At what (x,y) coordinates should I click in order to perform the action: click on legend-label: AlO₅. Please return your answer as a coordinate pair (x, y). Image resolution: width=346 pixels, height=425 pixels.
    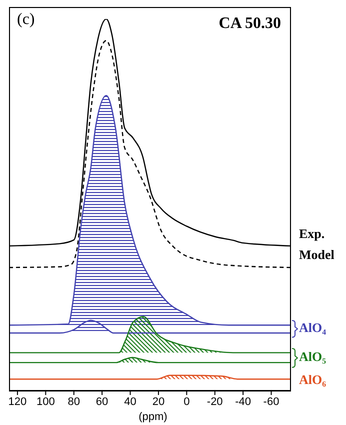
    Looking at the image, I should click on (312, 356).